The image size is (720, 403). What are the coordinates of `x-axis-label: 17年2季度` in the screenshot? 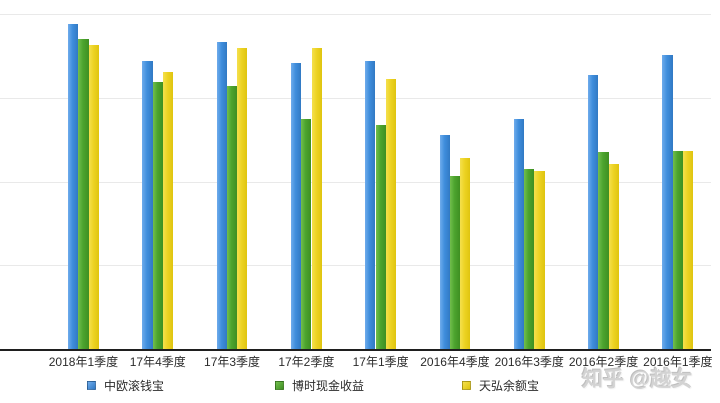 It's located at (306, 362).